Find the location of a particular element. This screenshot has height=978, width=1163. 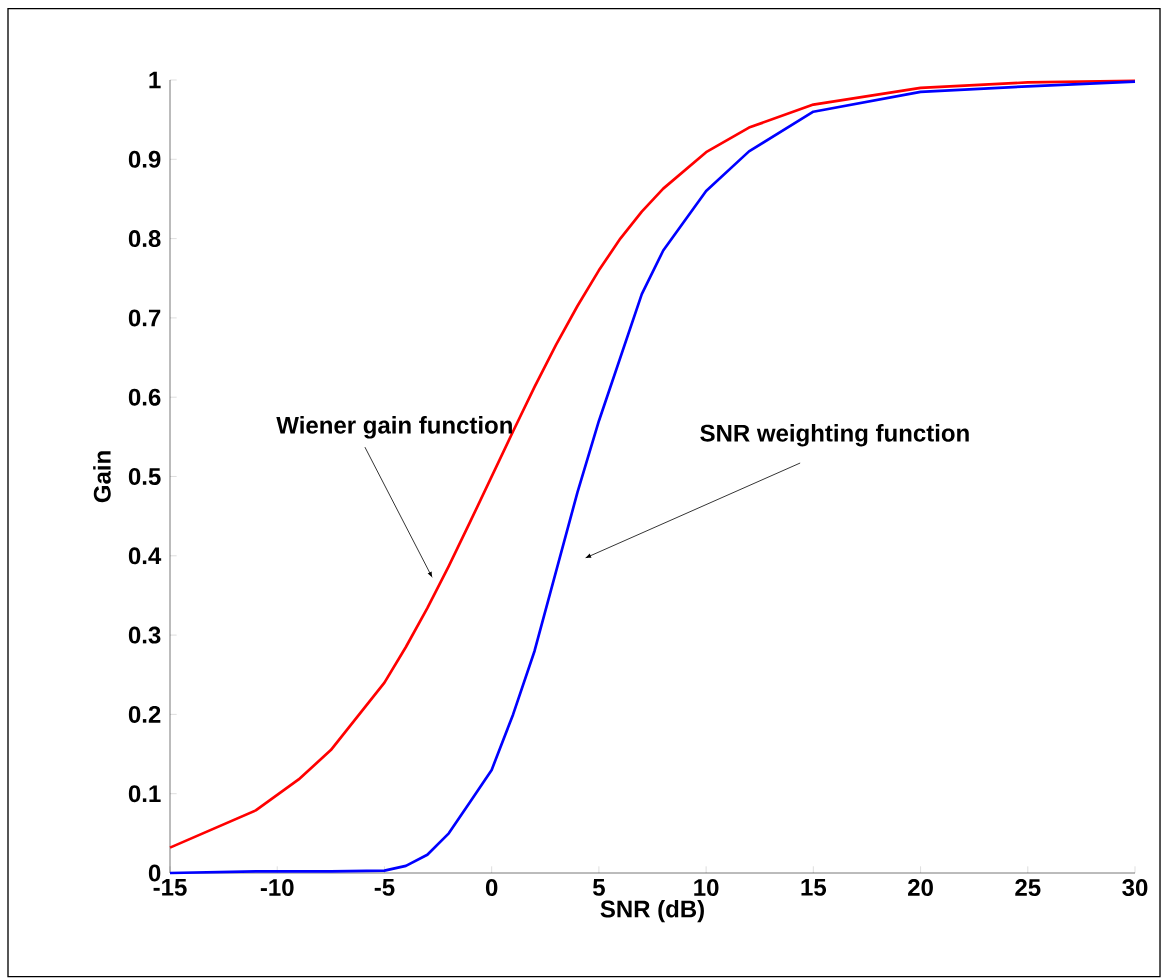

y-tick-label: 0.2 is located at coordinates (144, 714).